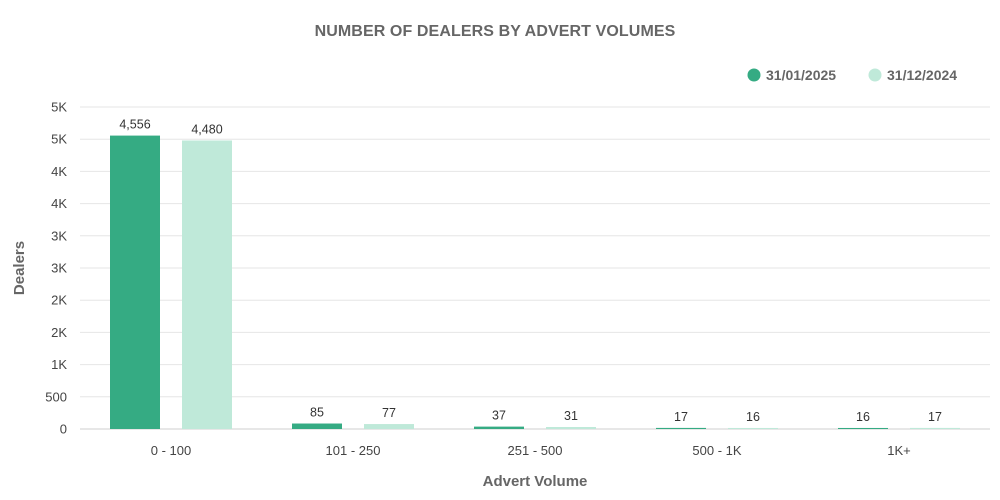 The height and width of the screenshot is (500, 1000). What do you see at coordinates (353, 450) in the screenshot?
I see `x-tick-label: 101 - 250` at bounding box center [353, 450].